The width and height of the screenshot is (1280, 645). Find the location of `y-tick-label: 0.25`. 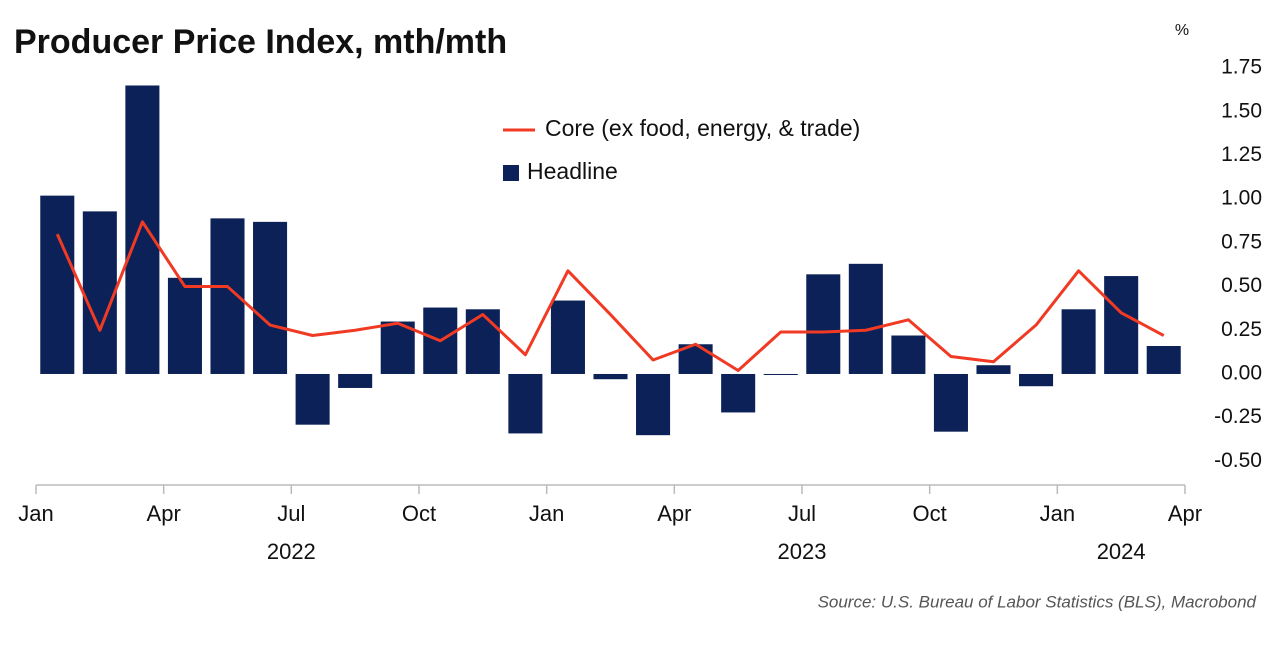

y-tick-label: 0.25 is located at coordinates (1241, 329).